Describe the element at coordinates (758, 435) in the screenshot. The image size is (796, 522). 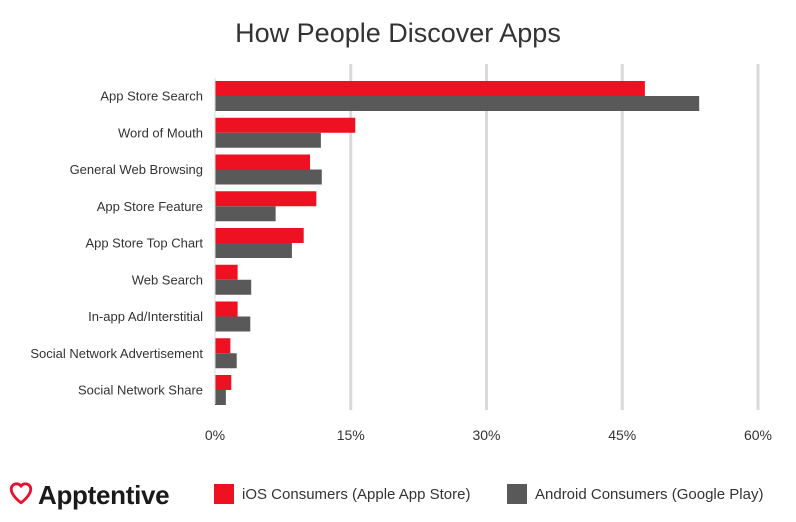
I see `x-tick-label: 60%` at that location.